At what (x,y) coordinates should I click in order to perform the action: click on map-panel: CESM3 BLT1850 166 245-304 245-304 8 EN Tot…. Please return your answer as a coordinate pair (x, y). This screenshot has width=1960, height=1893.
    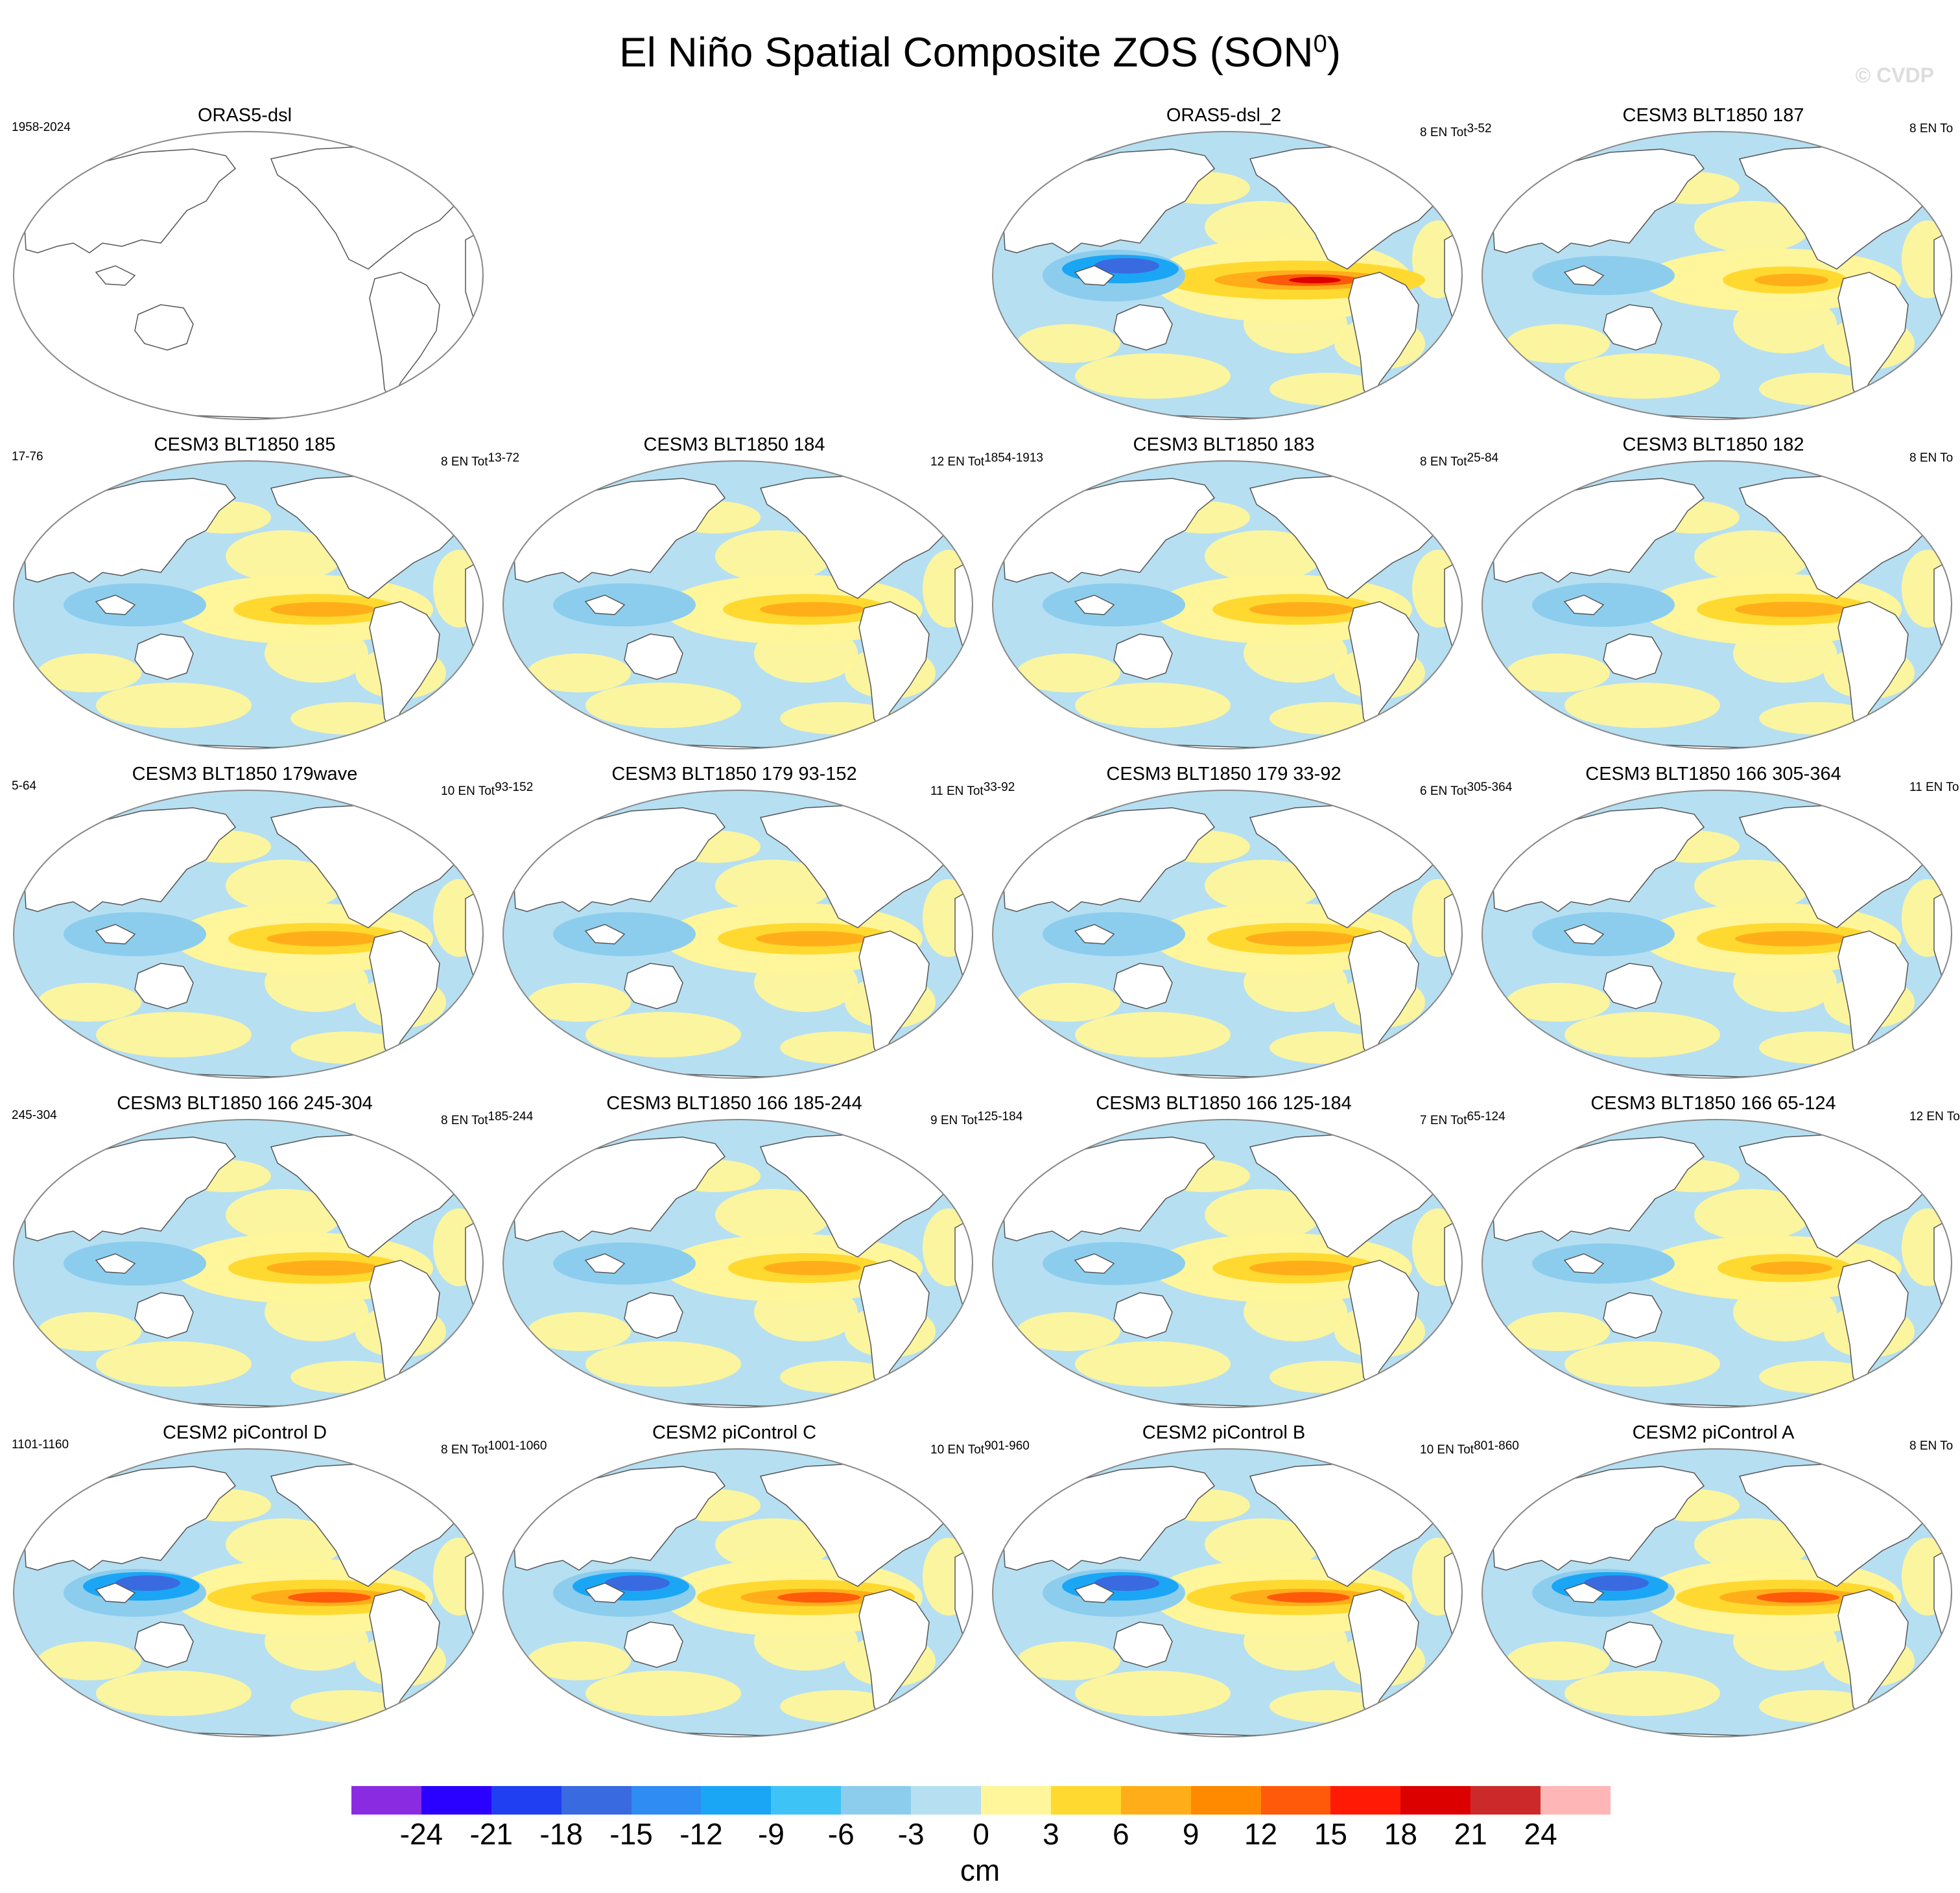
    Looking at the image, I should click on (266, 1255).